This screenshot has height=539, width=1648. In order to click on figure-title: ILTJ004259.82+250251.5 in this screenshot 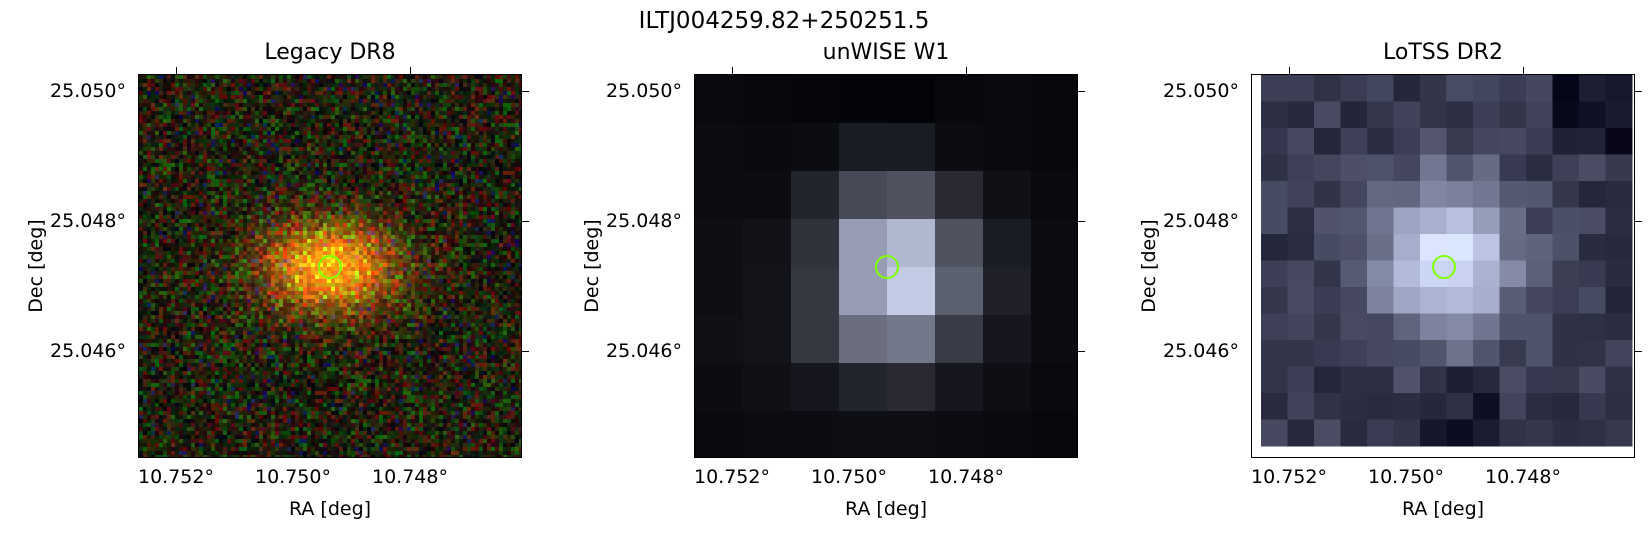, I will do `click(784, 21)`.